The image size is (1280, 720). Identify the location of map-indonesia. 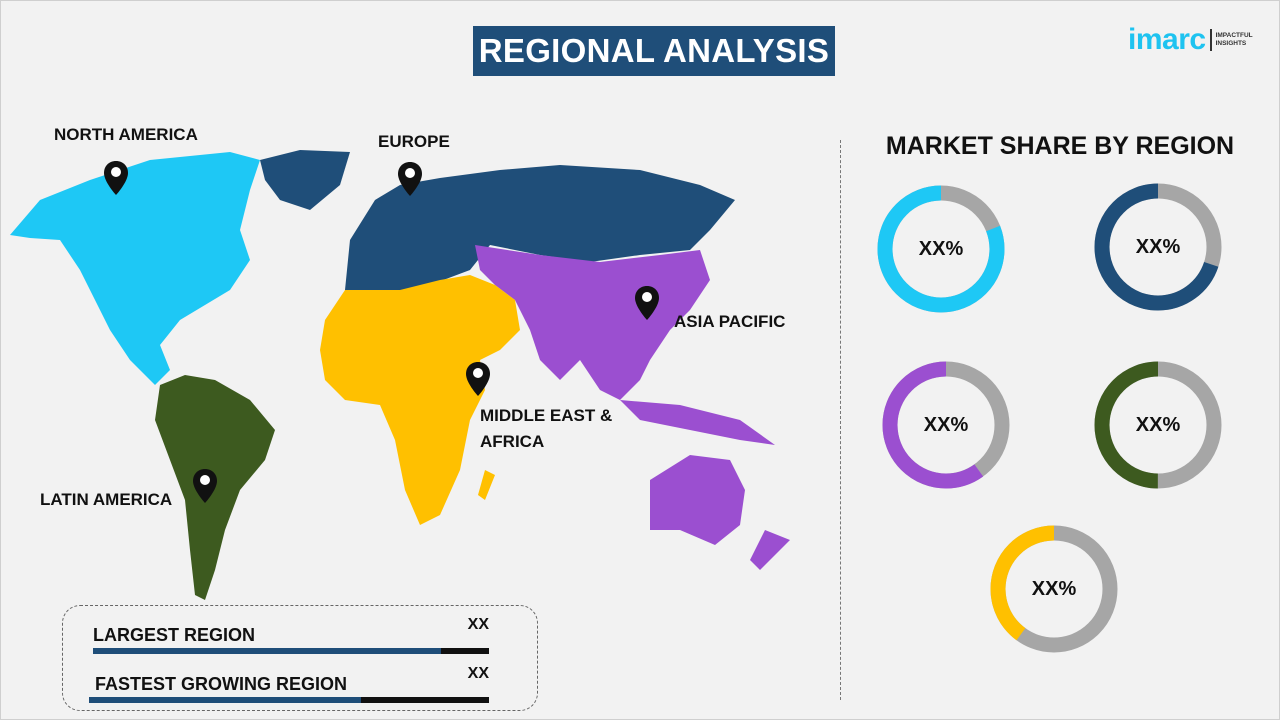
(697, 422).